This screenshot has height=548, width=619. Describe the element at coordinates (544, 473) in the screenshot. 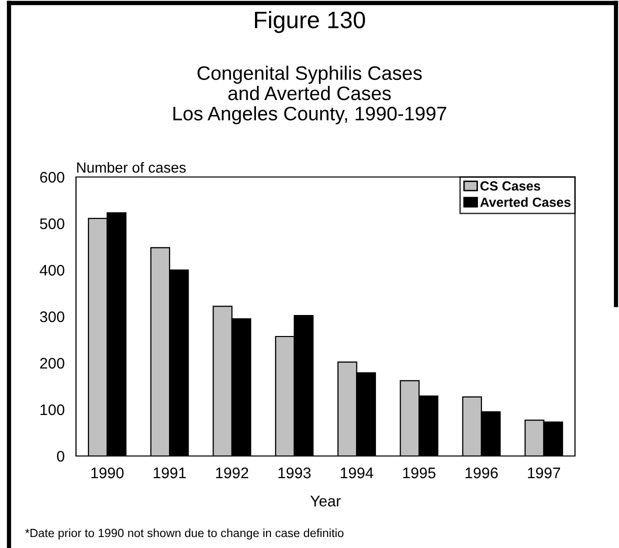

I see `x-tick-label: 1997` at that location.